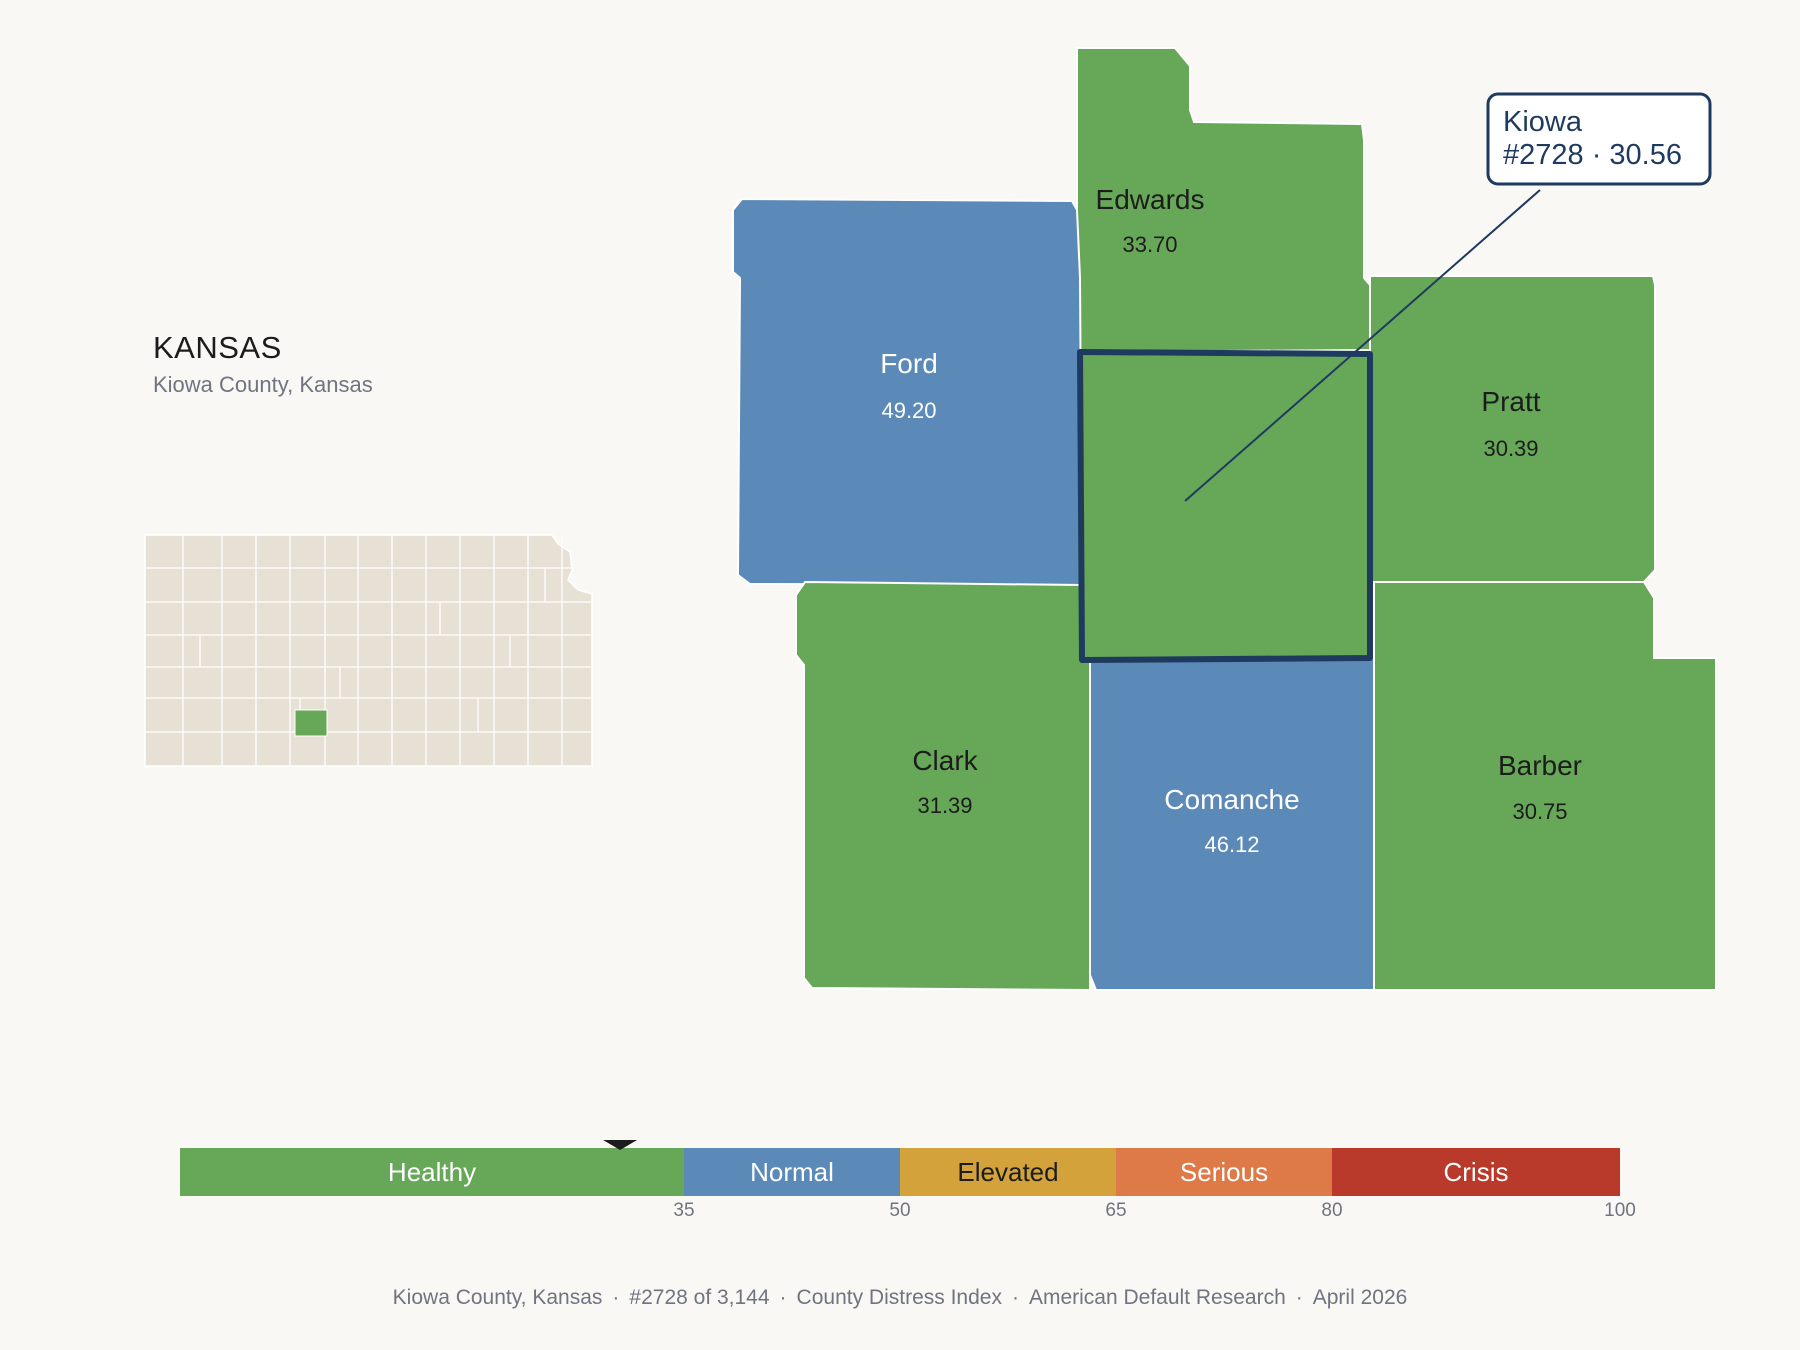  I want to click on county-label-pratt: Pratt, so click(1510, 401).